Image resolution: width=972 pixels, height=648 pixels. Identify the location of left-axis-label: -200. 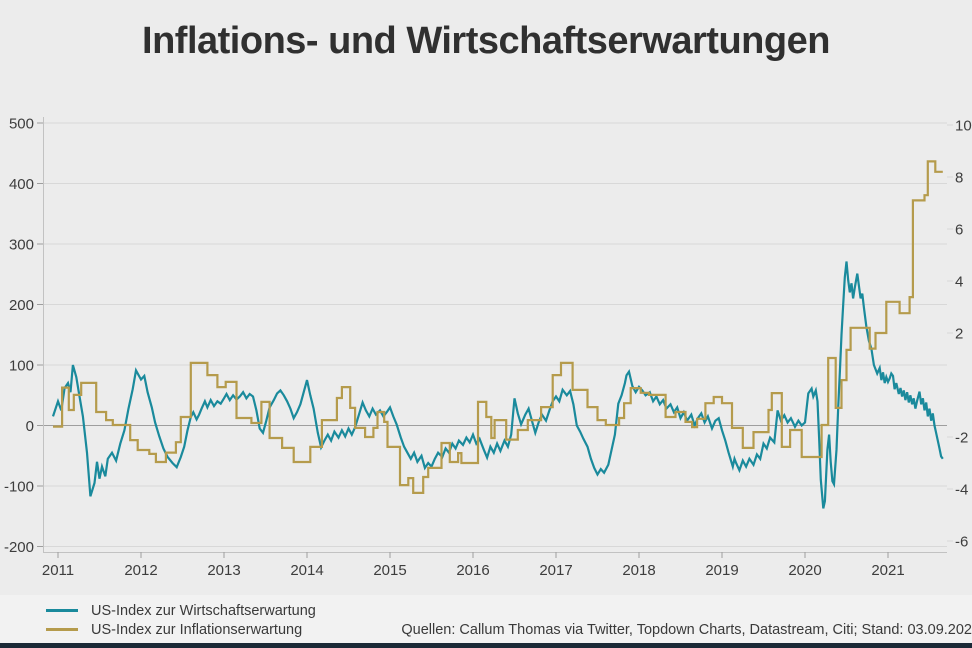
(19, 547).